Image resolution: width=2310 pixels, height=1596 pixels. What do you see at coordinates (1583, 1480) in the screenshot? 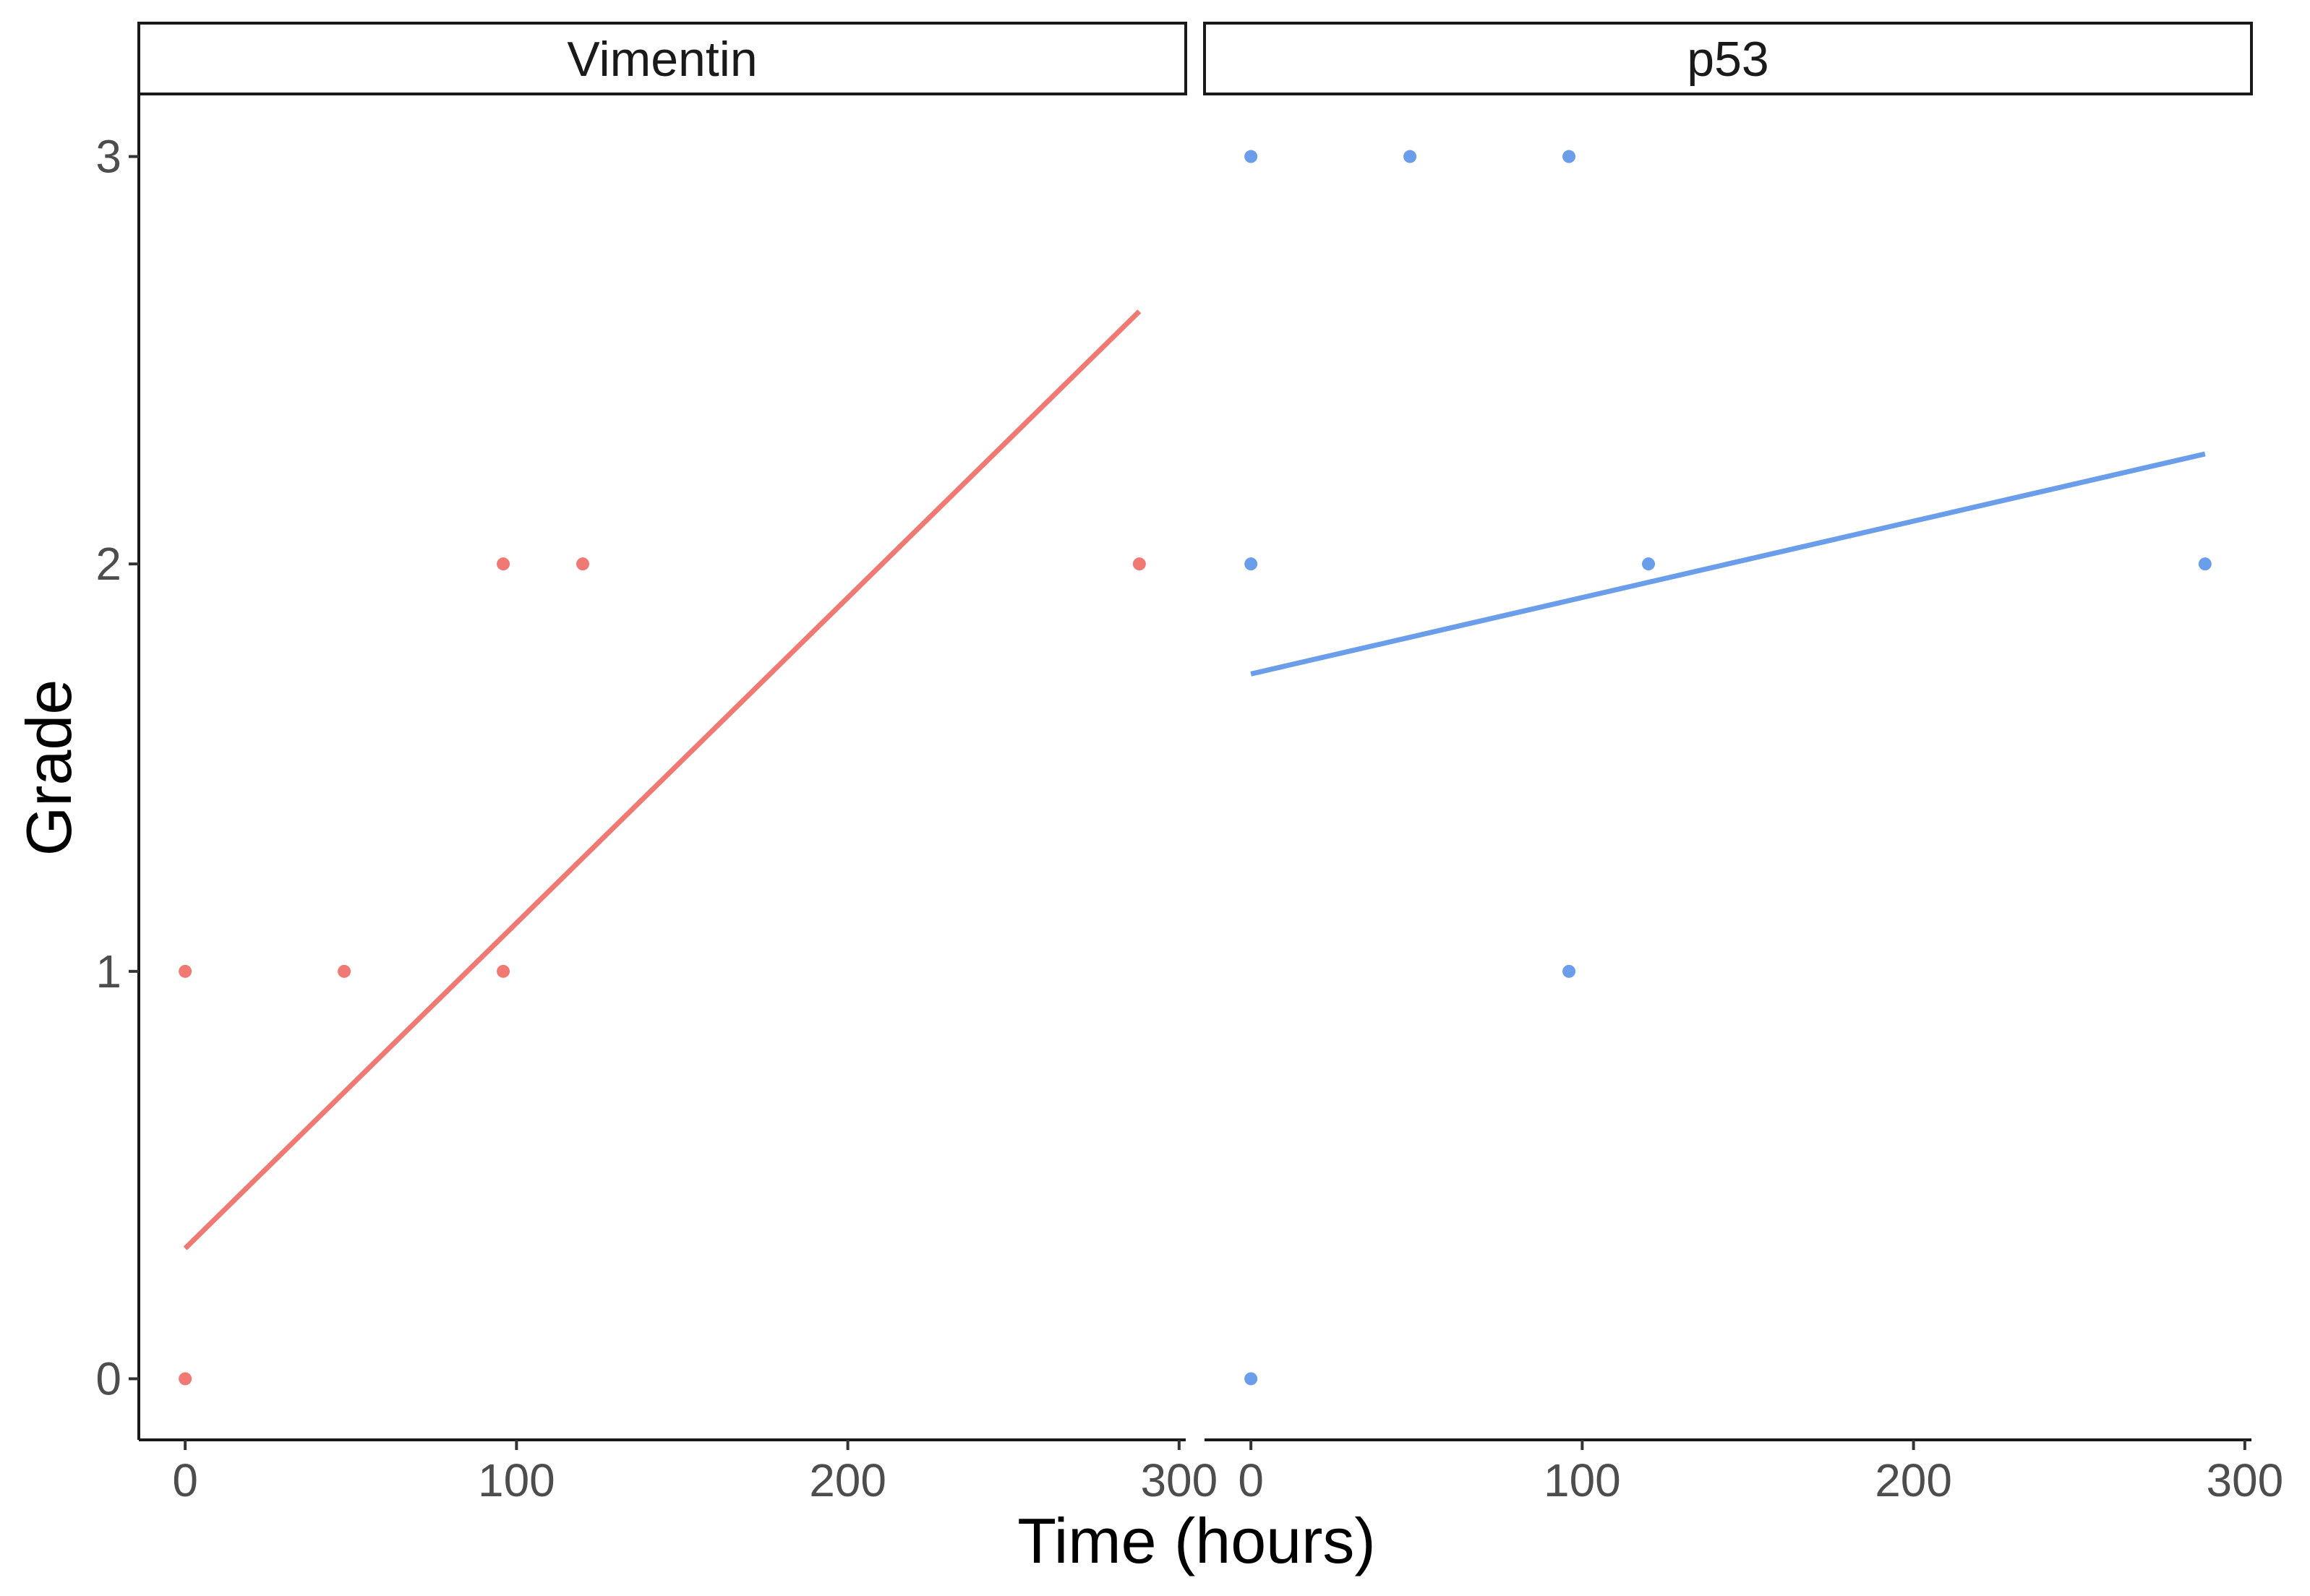
I see `x-tick-label-p53-100: 100` at bounding box center [1583, 1480].